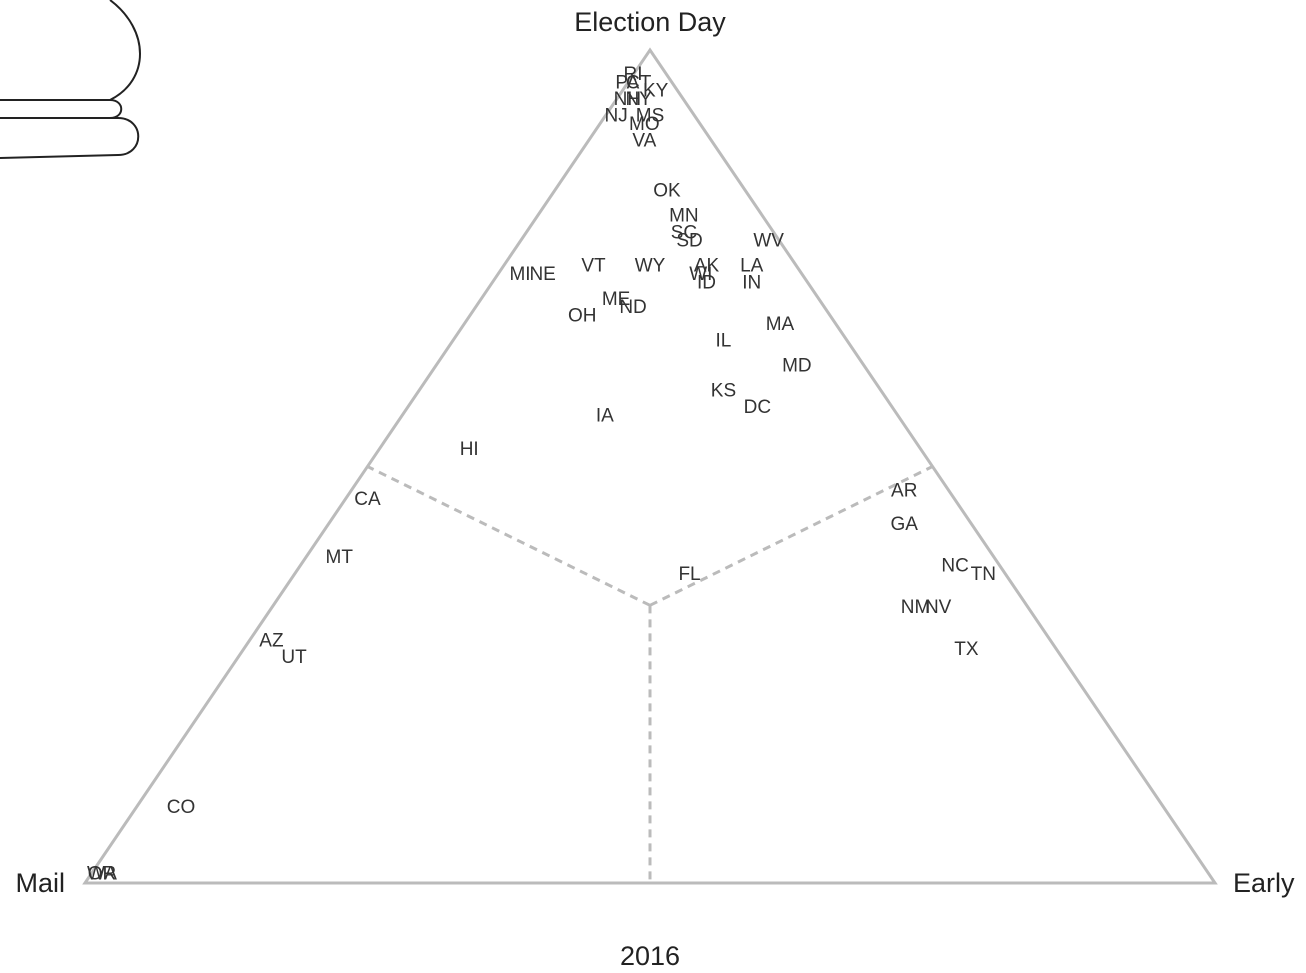 The width and height of the screenshot is (1306, 973). What do you see at coordinates (1264, 883) in the screenshot?
I see `vertex-label: Early` at bounding box center [1264, 883].